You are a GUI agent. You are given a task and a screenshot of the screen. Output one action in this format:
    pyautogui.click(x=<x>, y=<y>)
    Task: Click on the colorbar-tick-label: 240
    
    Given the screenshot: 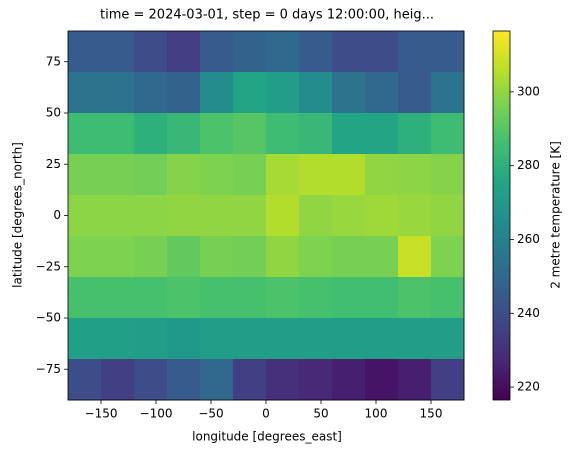 What is the action you would take?
    pyautogui.click(x=528, y=313)
    